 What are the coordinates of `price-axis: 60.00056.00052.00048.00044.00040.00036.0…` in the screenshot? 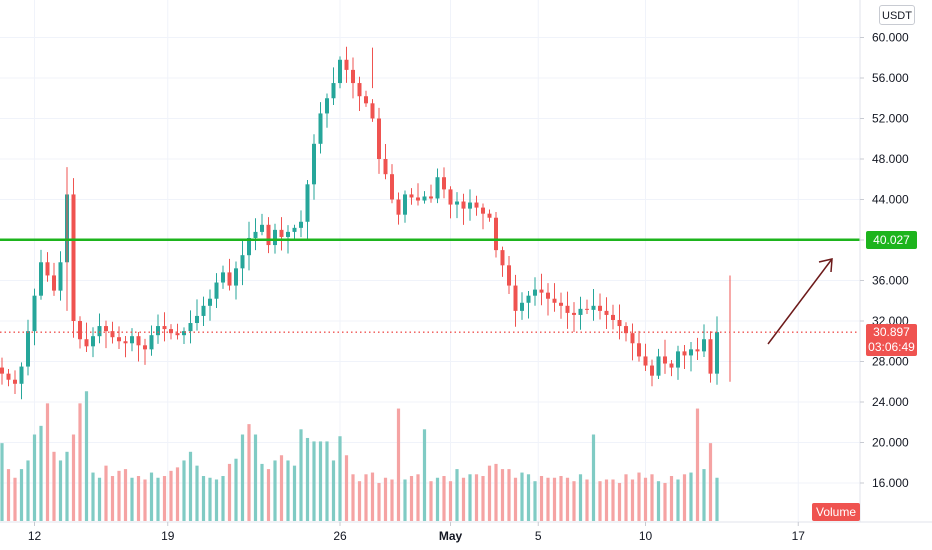 It's located at (884, 261).